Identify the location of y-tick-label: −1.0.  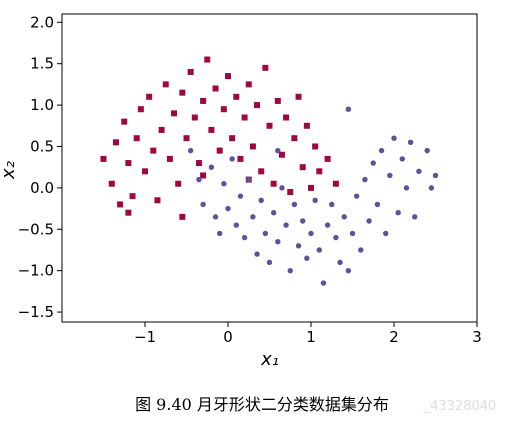
(36, 271).